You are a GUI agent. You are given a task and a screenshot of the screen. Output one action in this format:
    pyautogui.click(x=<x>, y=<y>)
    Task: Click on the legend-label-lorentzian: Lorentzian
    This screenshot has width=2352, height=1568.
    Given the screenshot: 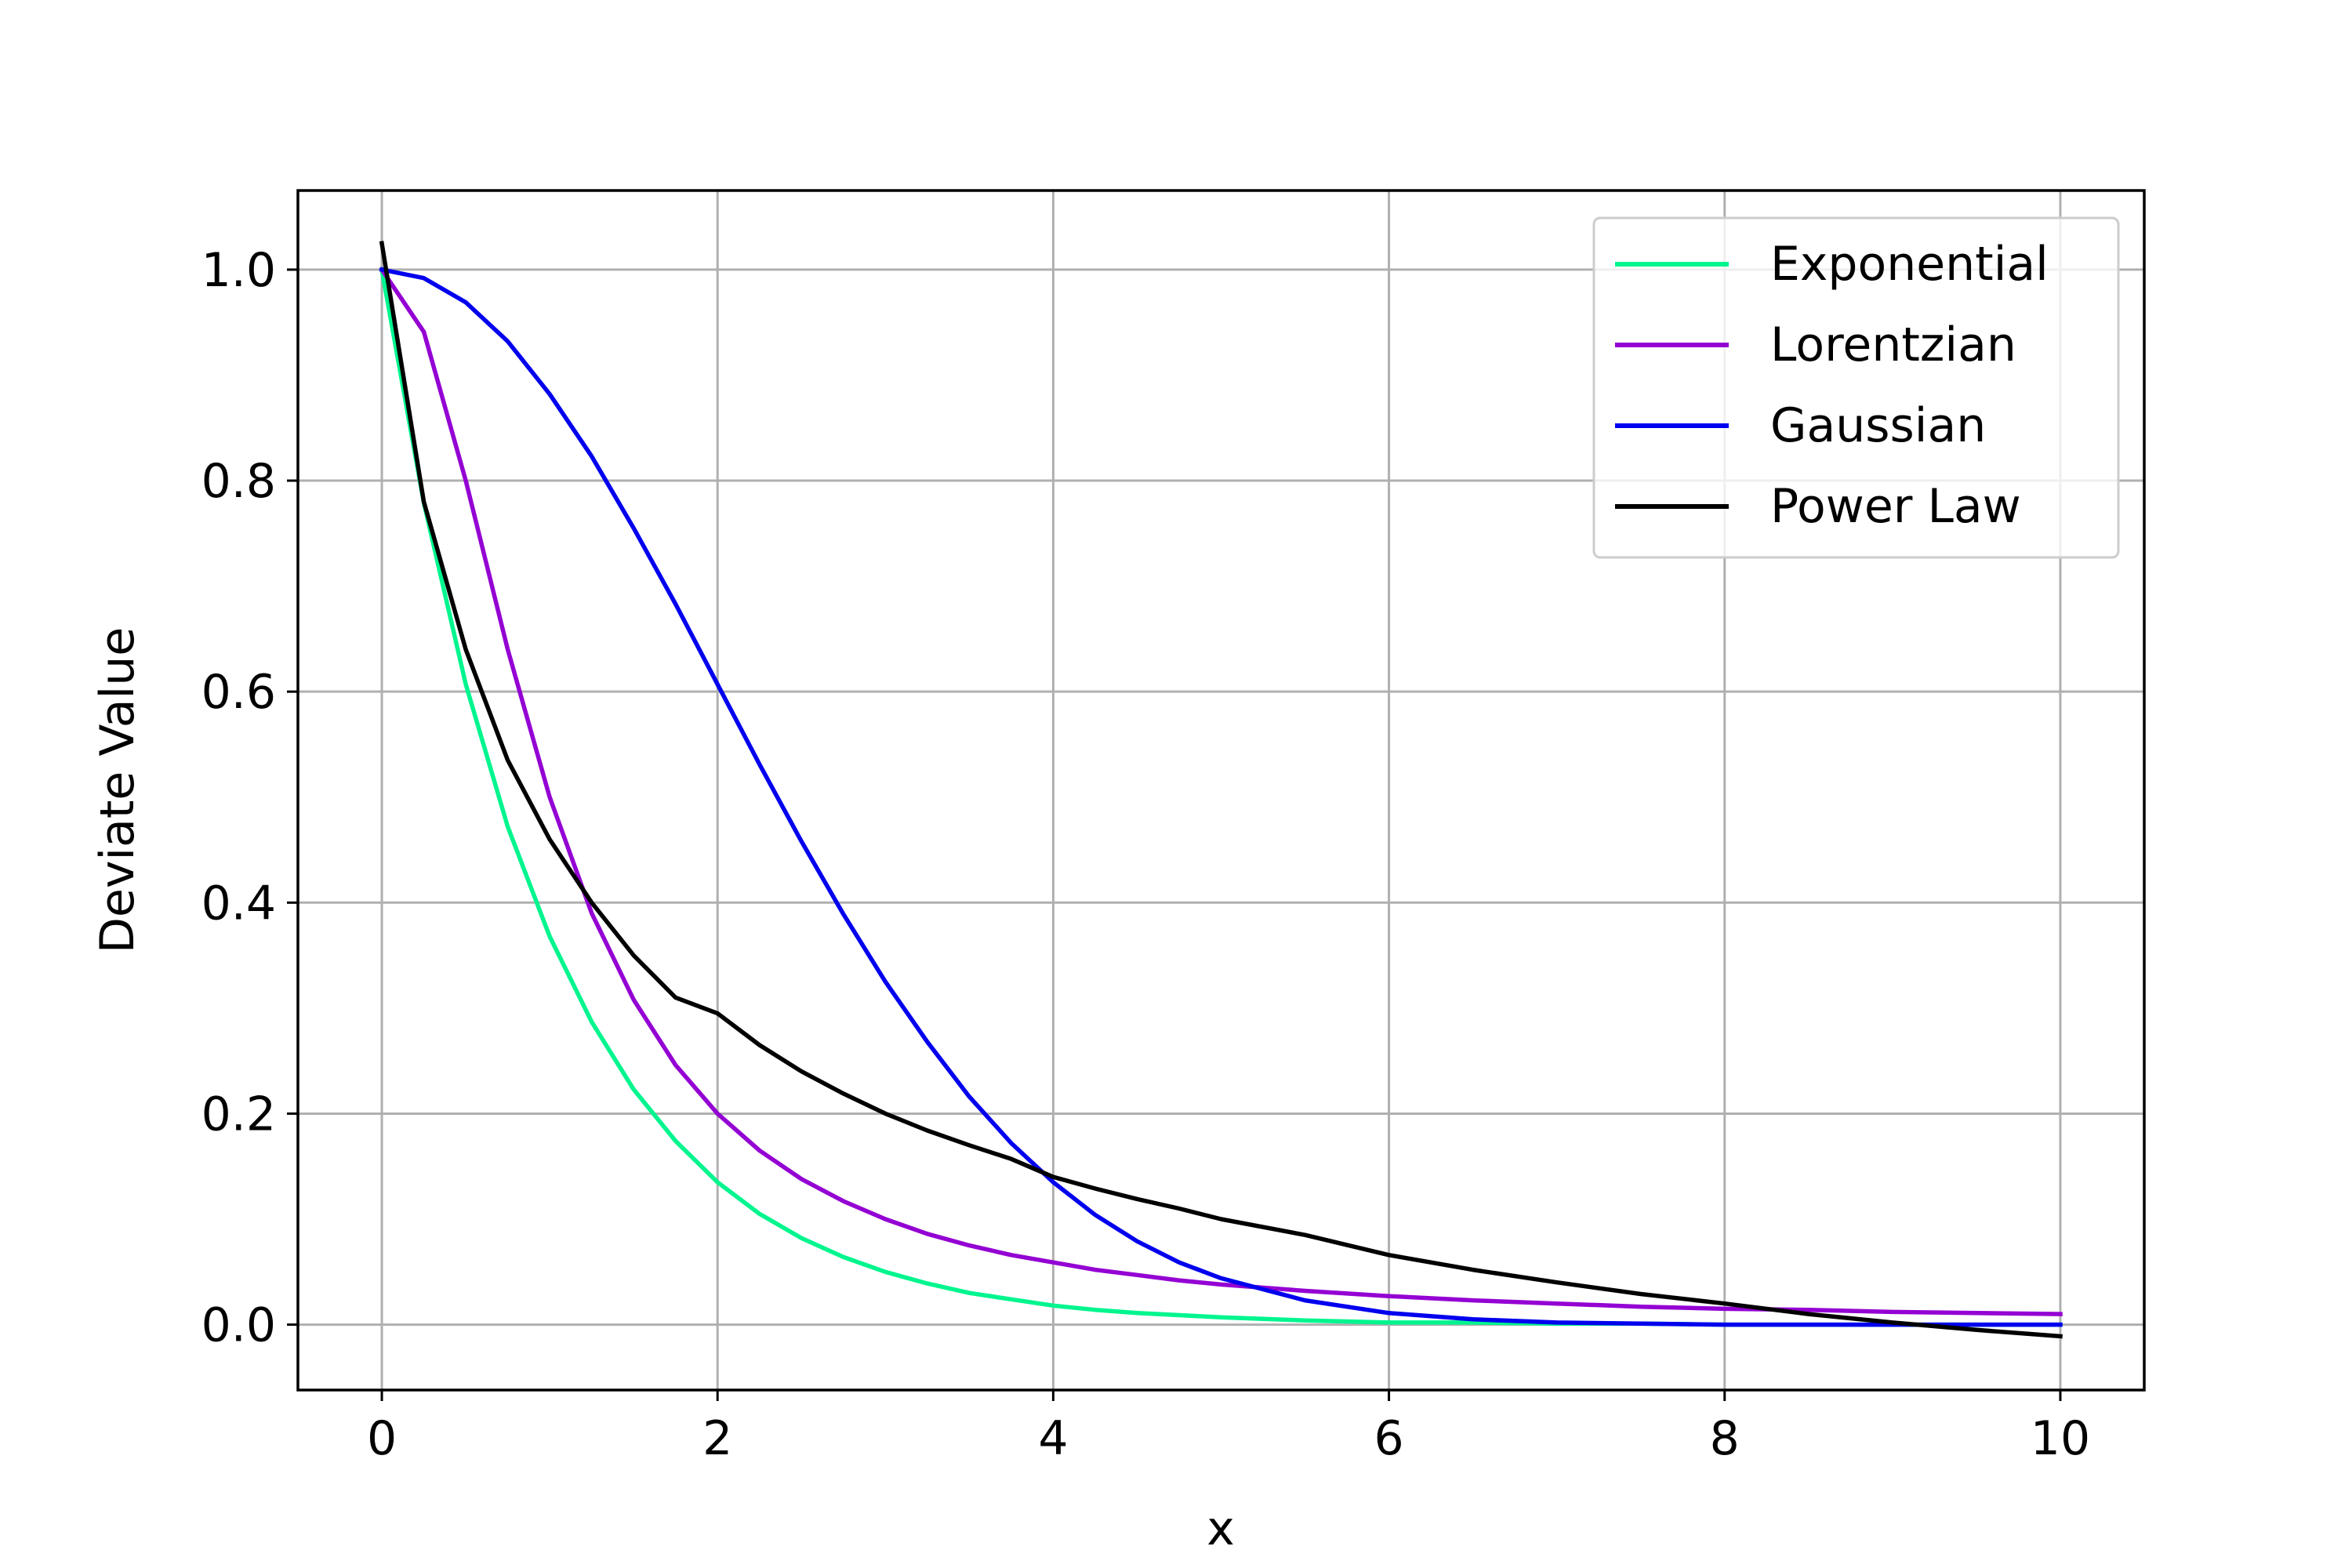 What is the action you would take?
    pyautogui.click(x=1893, y=345)
    